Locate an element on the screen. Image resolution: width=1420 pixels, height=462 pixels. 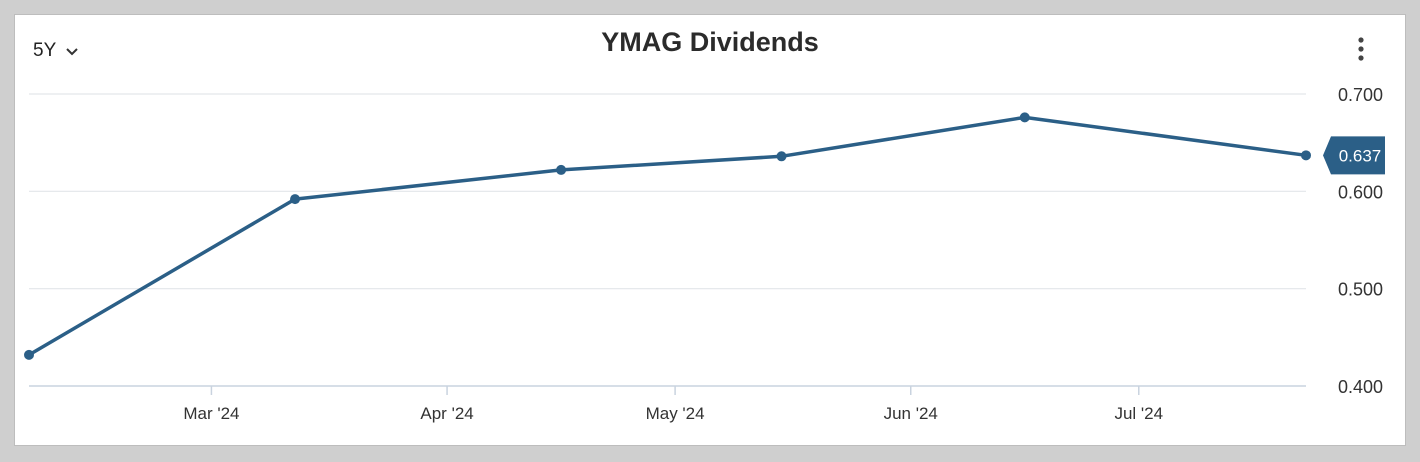
y-tick-label: 0.400 is located at coordinates (1360, 387).